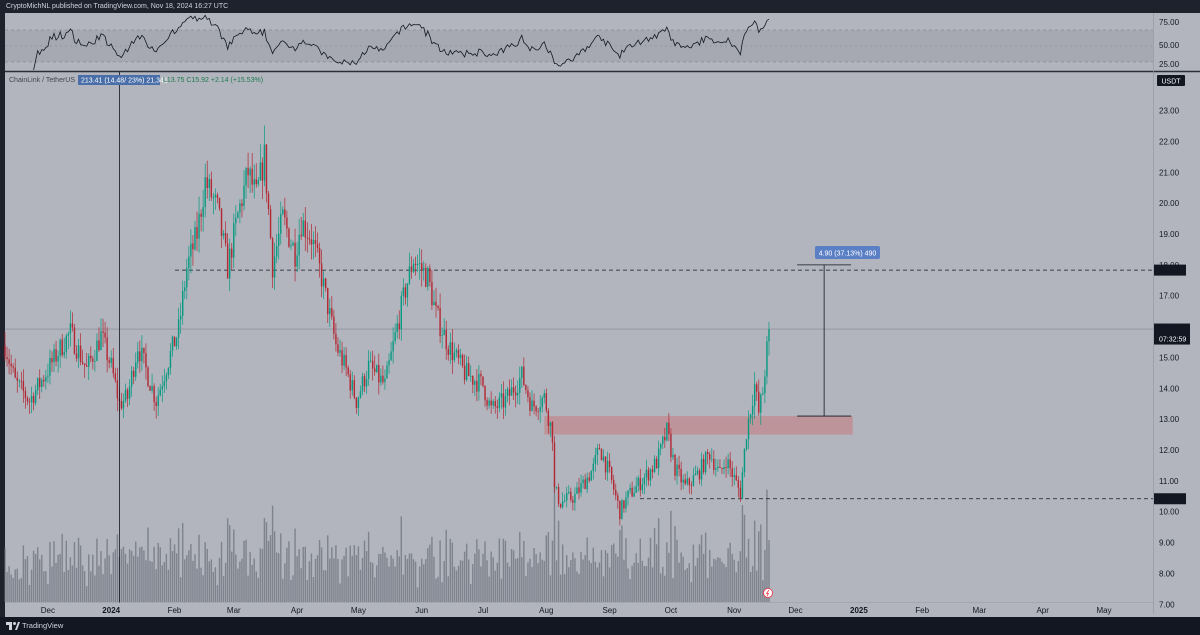 The image size is (1200, 635). I want to click on price-tag-lower-box, so click(1170, 499).